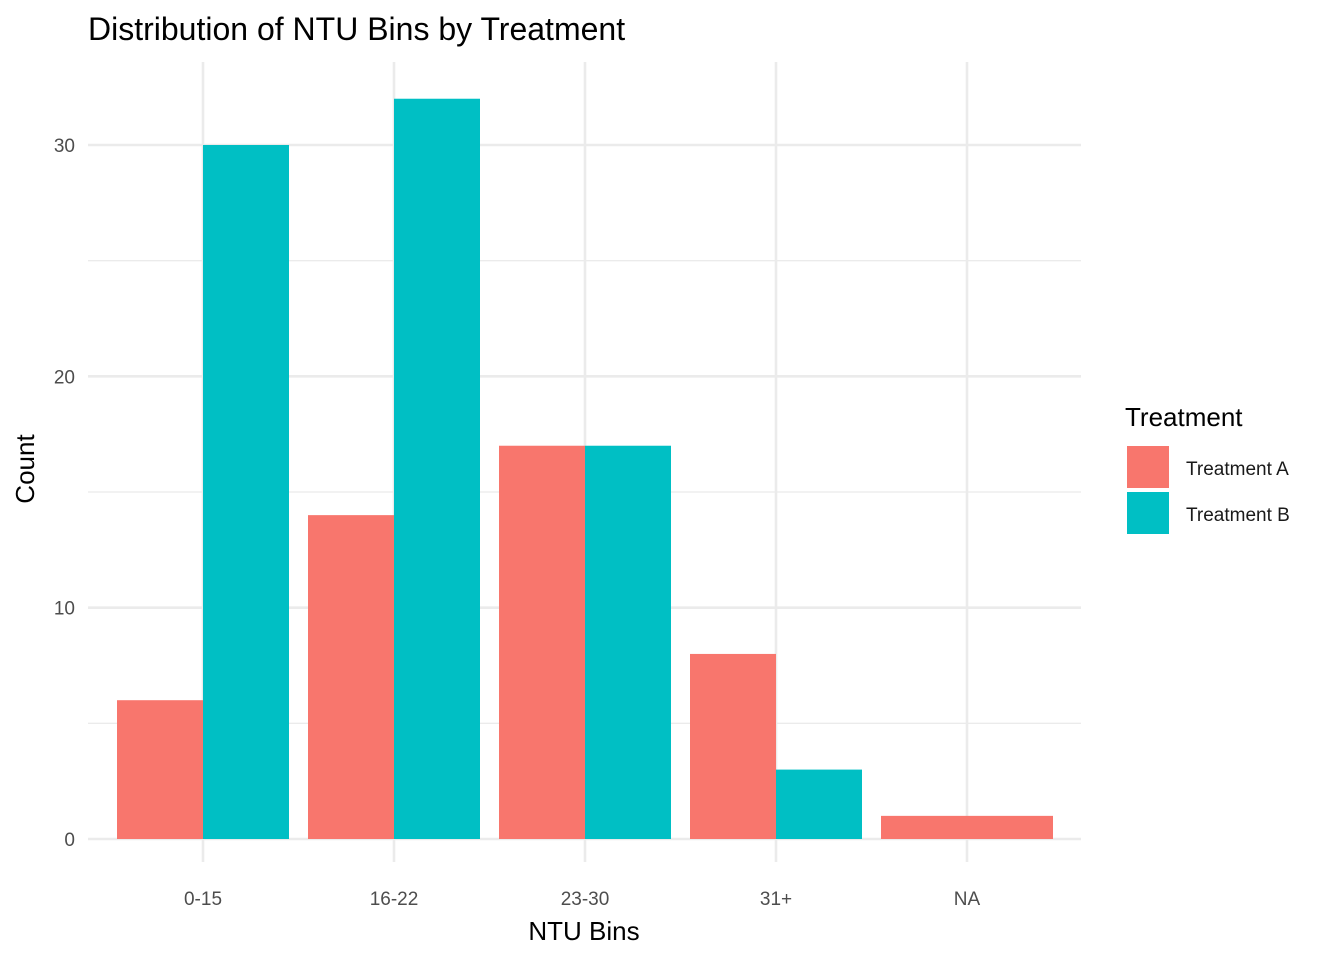 This screenshot has height=960, width=1344. I want to click on x-axis-ticks: 0-15 16-22 23-30 31+ NA, so click(582, 899).